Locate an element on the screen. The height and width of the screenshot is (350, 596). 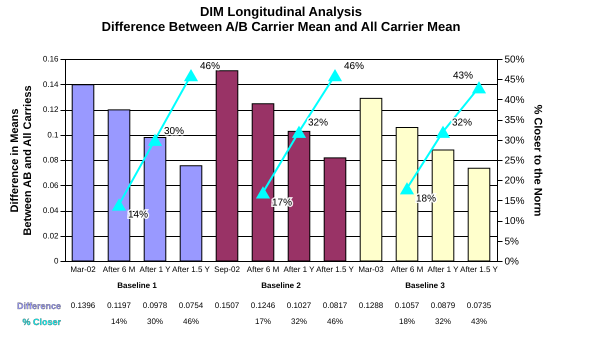
data-label: 18% is located at coordinates (407, 321).